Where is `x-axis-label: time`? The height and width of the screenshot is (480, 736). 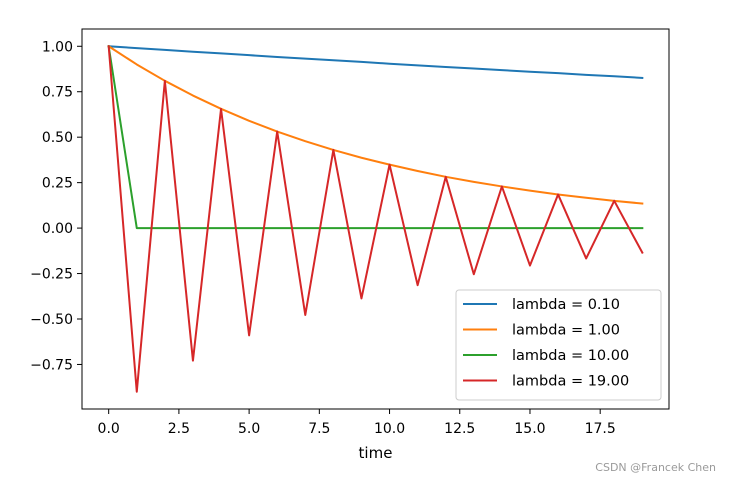
x-axis-label: time is located at coordinates (376, 453).